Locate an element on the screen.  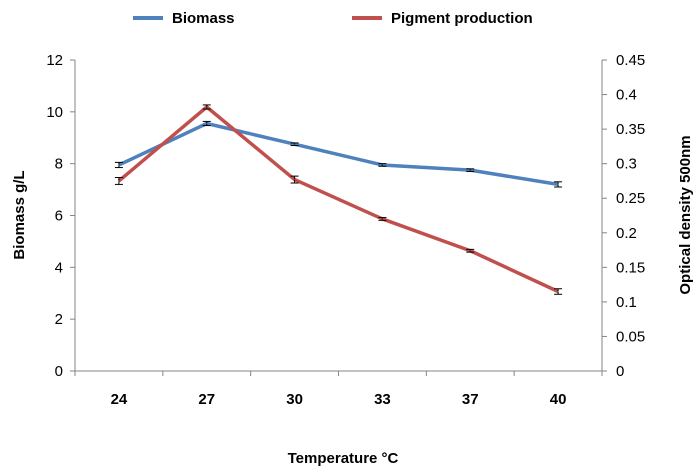
right-axis-ticks: 0 0.05 0.1 0.15 0.2 0.25 0.3 0.35 0.4 0.45 is located at coordinates (623, 216).